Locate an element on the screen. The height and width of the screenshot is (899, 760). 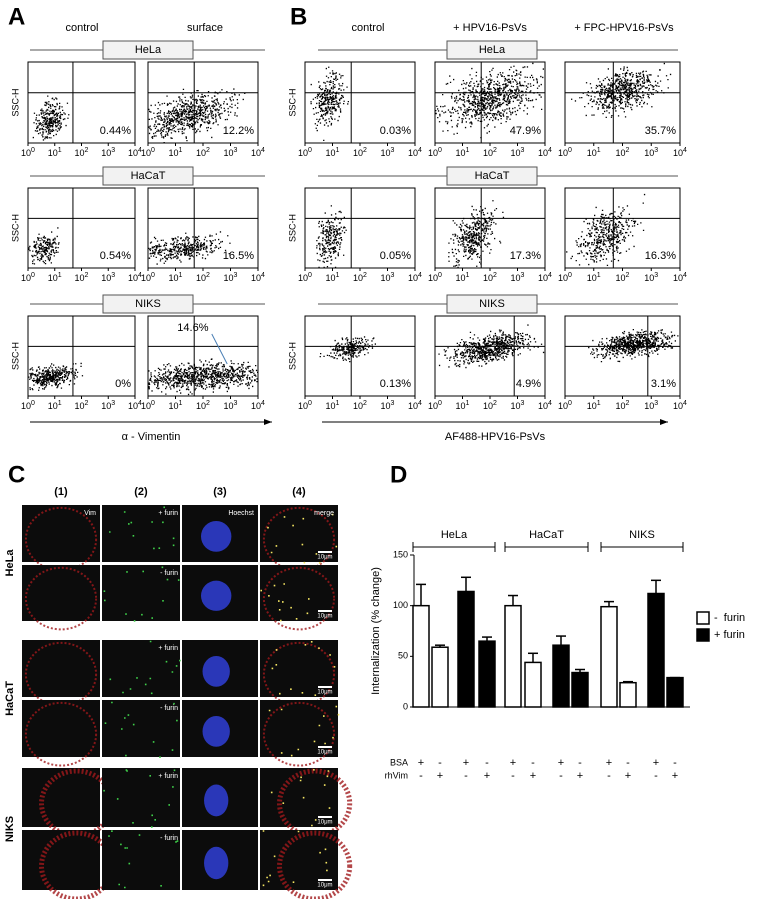
plot-frame is located at coordinates (490, 228).